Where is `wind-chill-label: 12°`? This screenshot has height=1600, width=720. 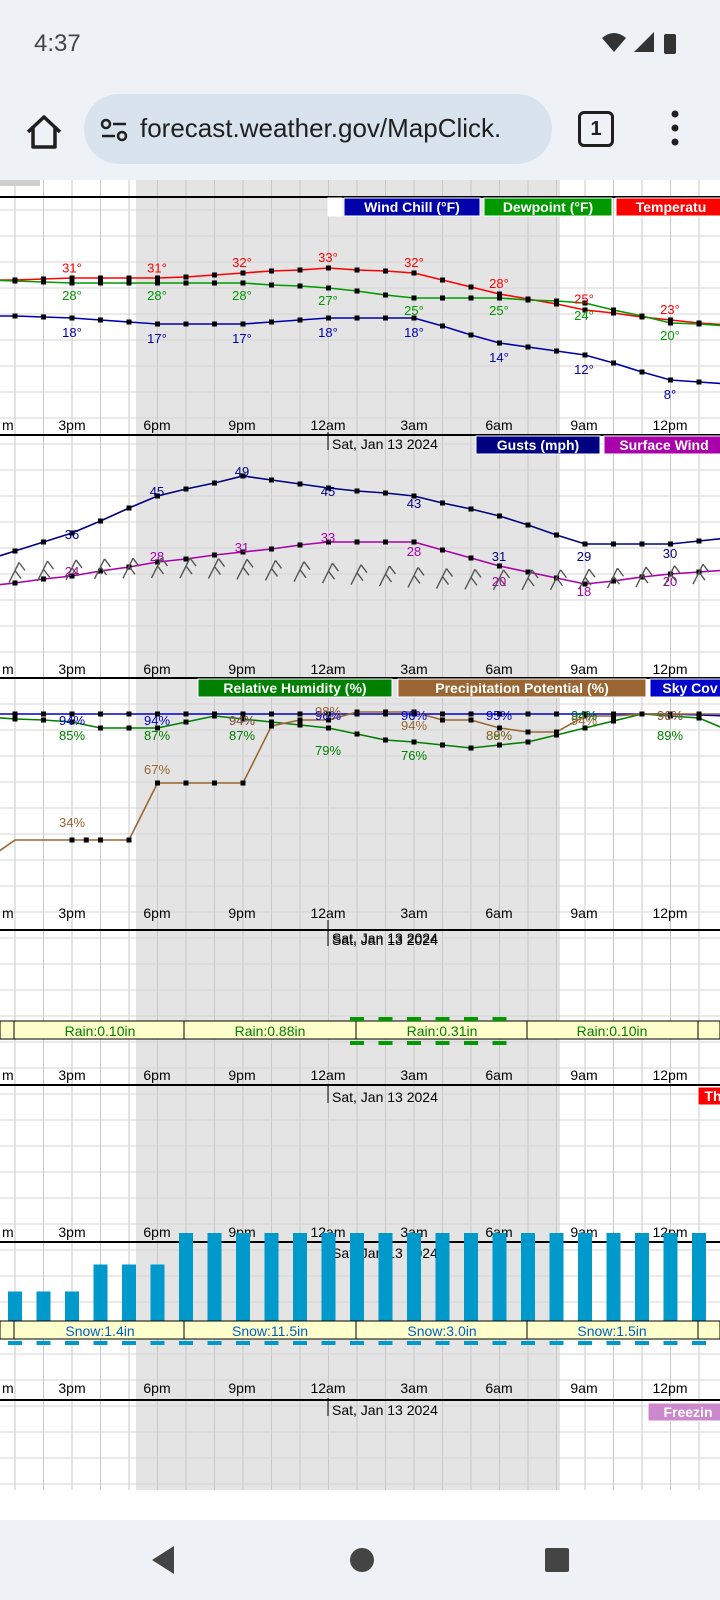
wind-chill-label: 12° is located at coordinates (584, 369).